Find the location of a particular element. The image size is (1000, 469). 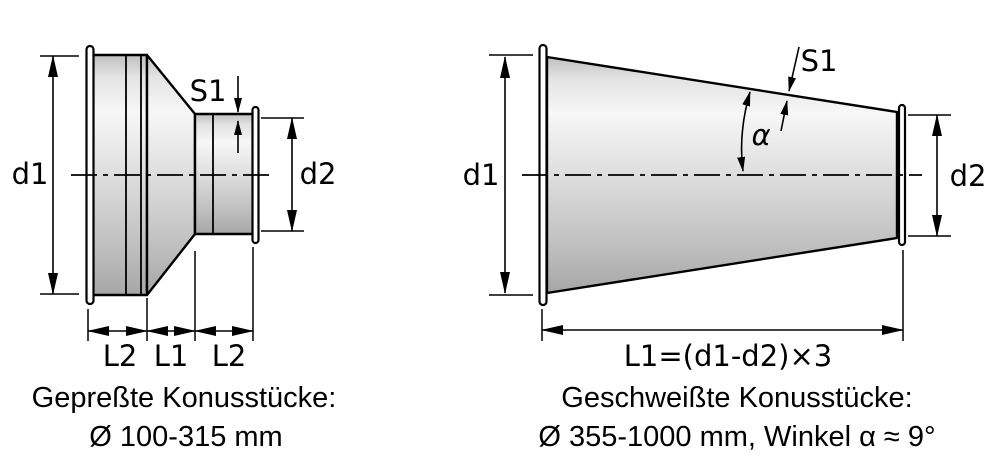

l1-label: L1 is located at coordinates (171, 356).